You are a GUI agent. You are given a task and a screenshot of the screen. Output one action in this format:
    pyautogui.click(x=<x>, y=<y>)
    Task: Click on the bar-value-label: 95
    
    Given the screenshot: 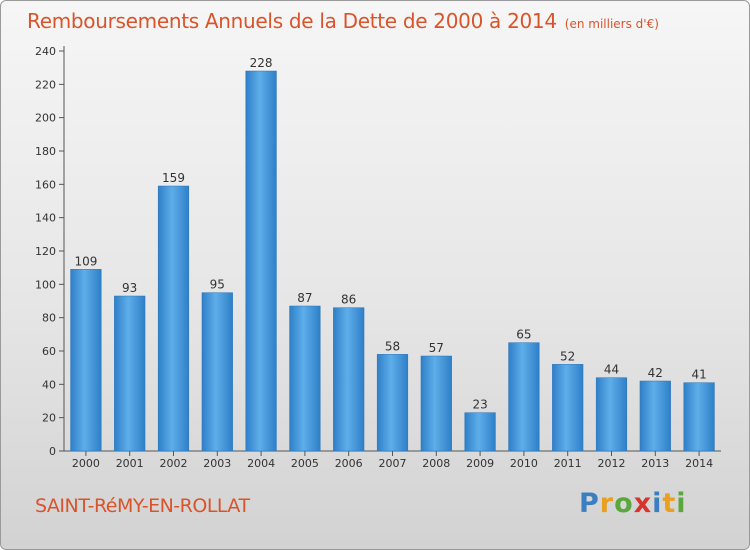 What is the action you would take?
    pyautogui.click(x=217, y=285)
    